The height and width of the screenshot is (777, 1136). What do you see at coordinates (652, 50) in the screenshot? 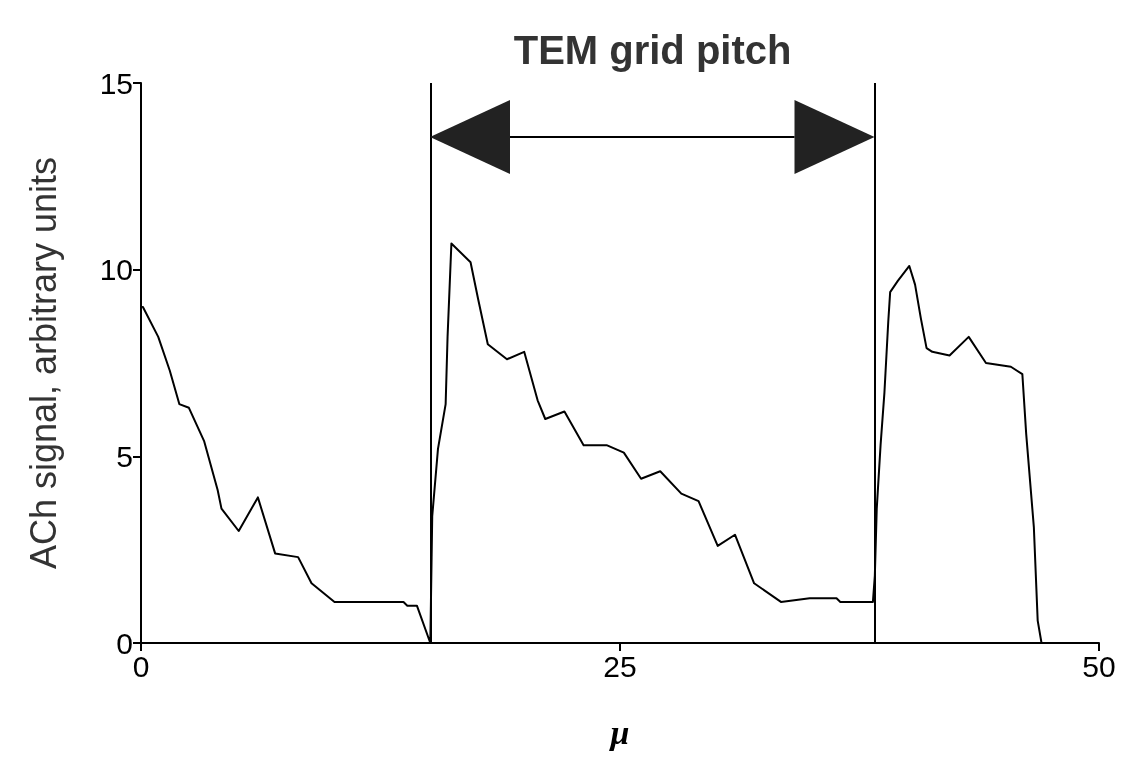
I see `text: TEM grid pitch` at bounding box center [652, 50].